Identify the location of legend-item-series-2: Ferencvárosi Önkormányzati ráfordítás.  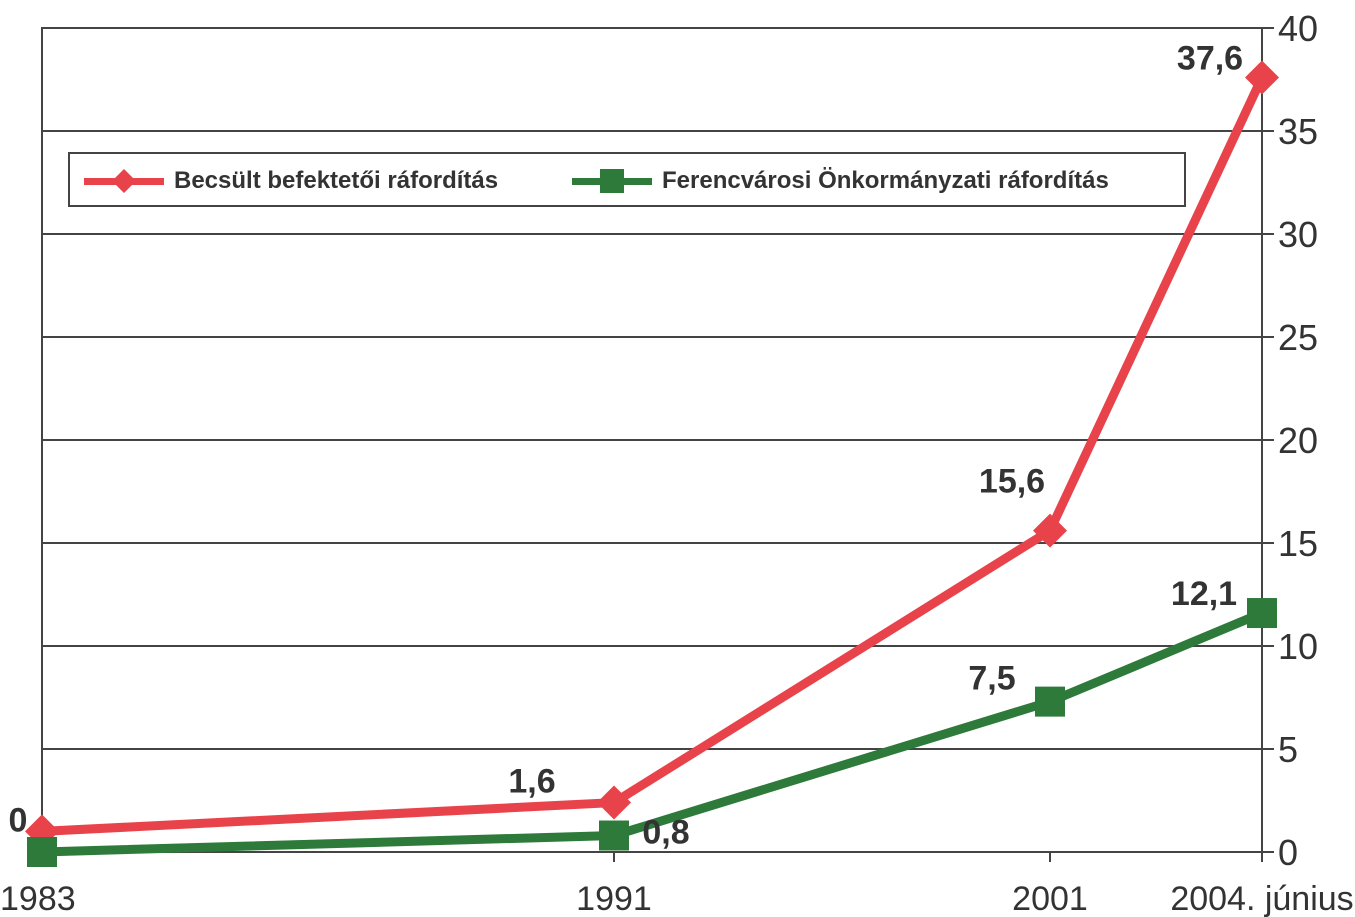
(840, 181).